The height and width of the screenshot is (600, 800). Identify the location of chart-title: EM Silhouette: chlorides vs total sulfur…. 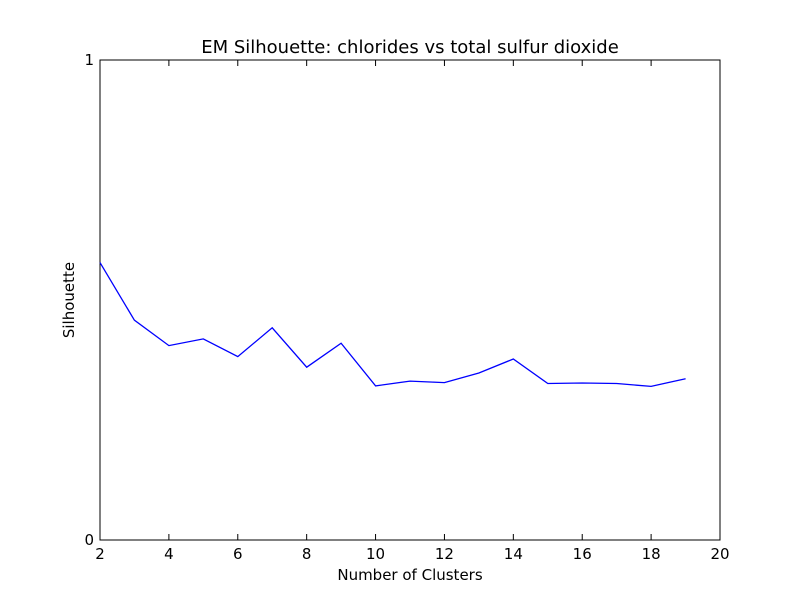
(410, 47).